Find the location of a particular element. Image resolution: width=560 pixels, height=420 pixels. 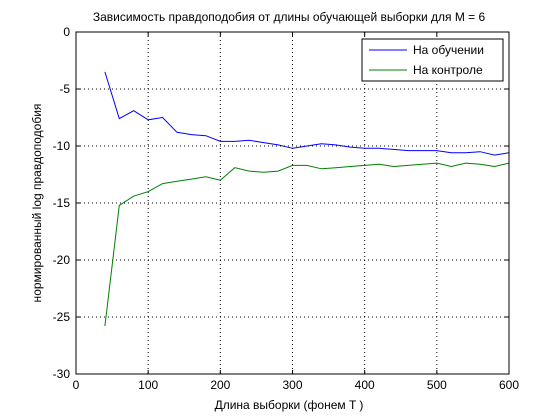

x-tick-label: 0 is located at coordinates (76, 385).